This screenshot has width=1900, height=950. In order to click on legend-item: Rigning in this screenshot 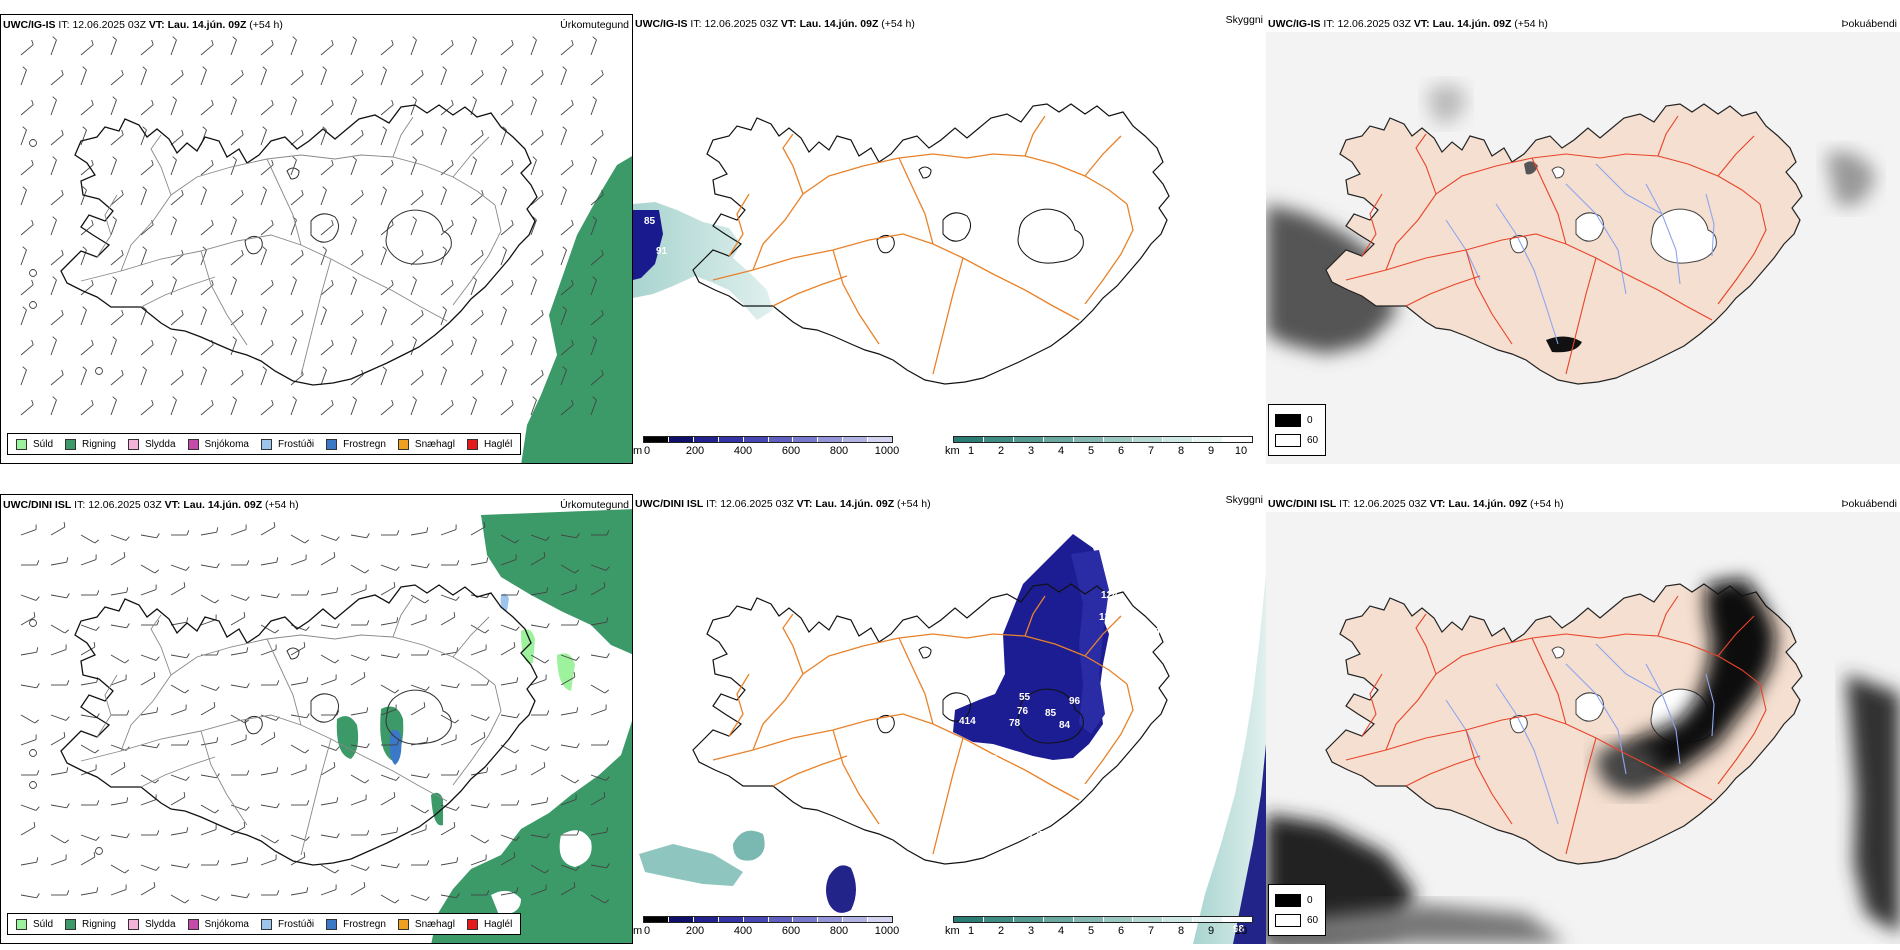, I will do `click(90, 924)`.